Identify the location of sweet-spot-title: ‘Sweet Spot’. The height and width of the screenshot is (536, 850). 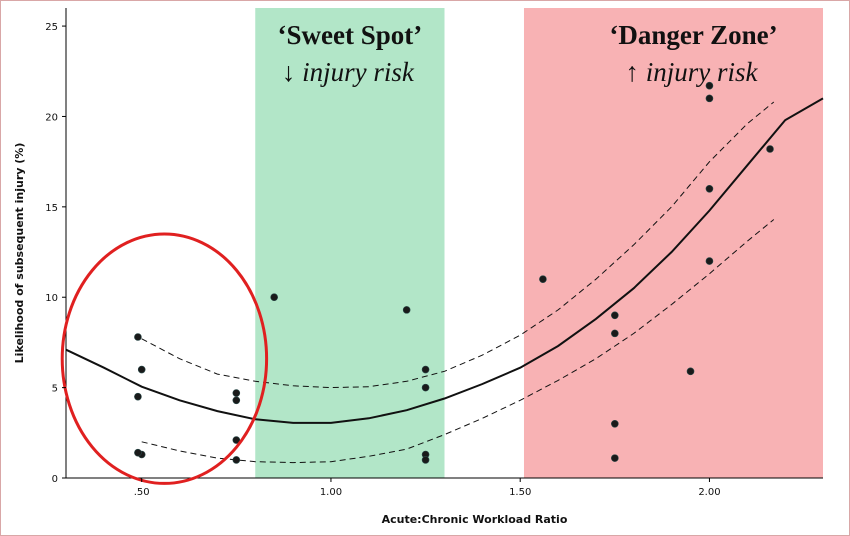
(350, 35).